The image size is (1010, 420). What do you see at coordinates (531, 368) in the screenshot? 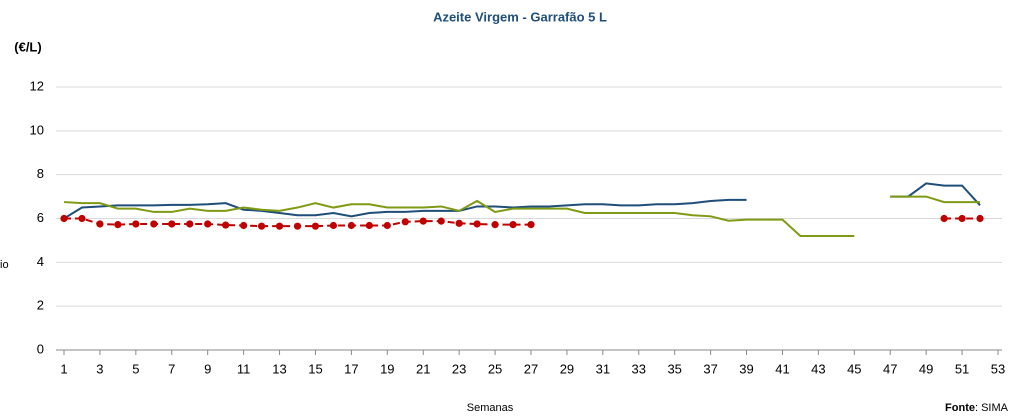
I see `x-tick-label: 27` at bounding box center [531, 368].